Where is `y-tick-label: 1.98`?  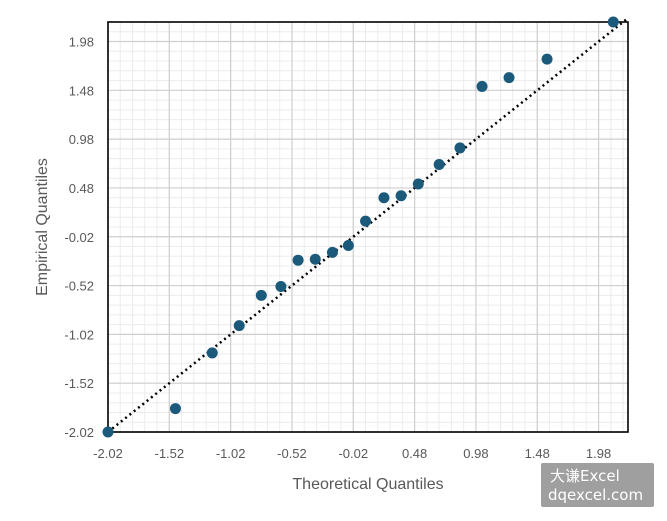 y-tick-label: 1.98 is located at coordinates (81, 42).